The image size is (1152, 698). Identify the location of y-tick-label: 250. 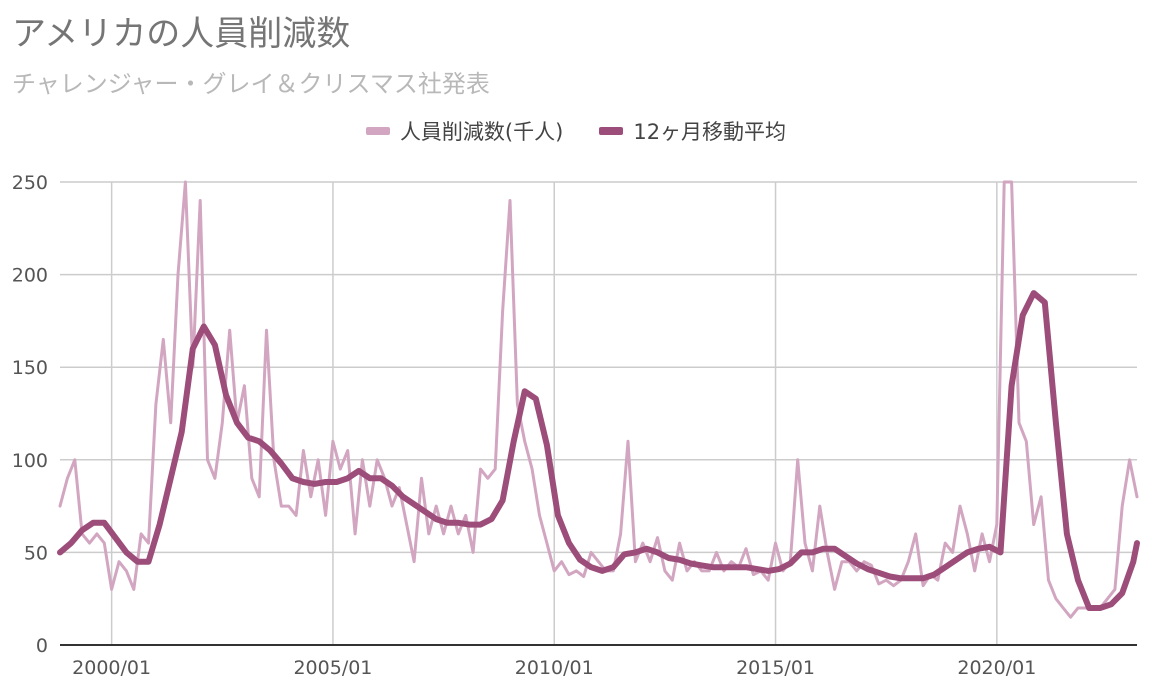
(30, 183).